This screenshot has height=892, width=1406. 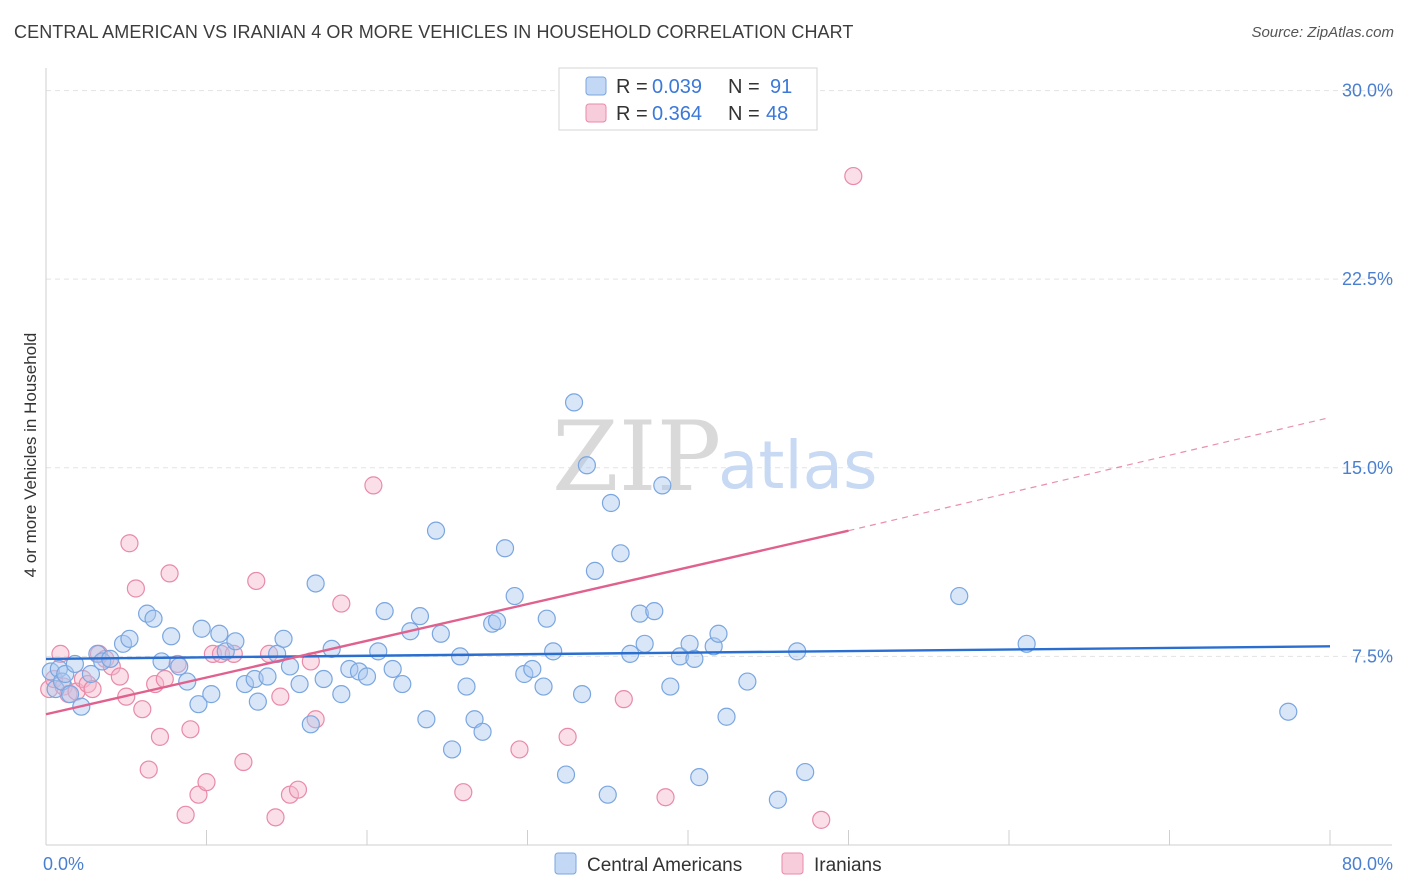 What do you see at coordinates (688, 99) in the screenshot?
I see `legend: R = 0.039 N = 91 R = 0.364 N = 48` at bounding box center [688, 99].